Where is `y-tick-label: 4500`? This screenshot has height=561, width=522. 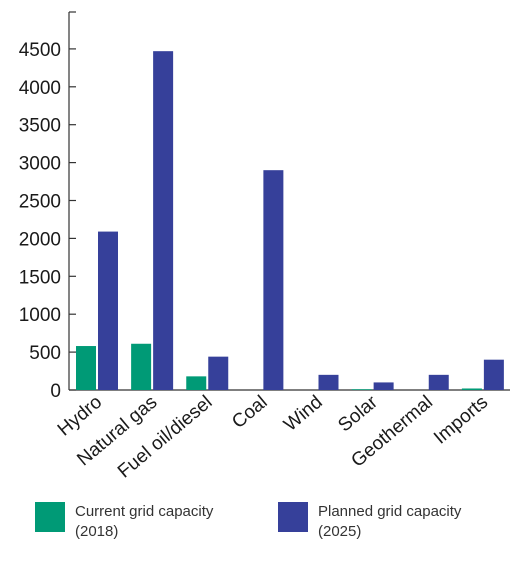
y-tick-label: 4500 is located at coordinates (40, 50).